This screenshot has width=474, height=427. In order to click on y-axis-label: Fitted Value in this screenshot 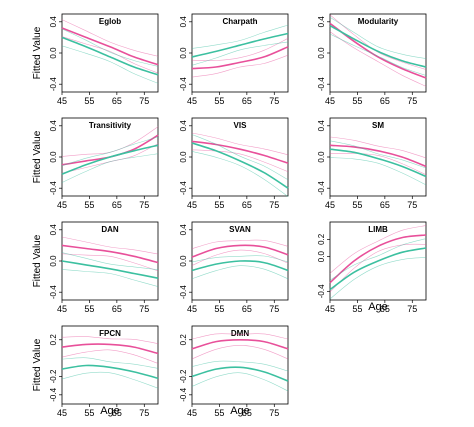, I will do `click(37, 260)`.